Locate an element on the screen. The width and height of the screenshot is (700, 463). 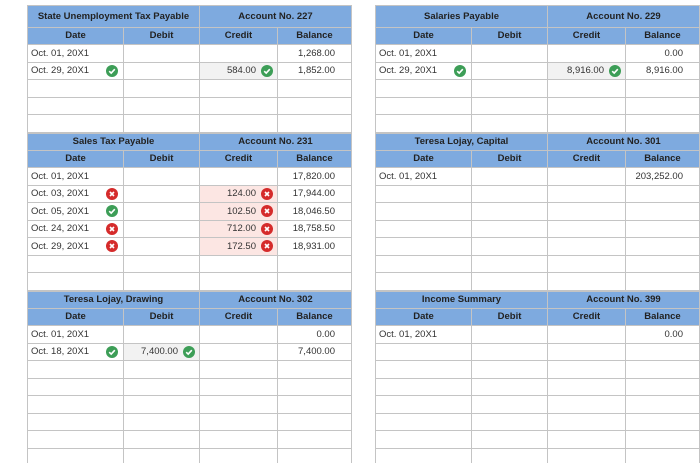
credit-cell-text: 8,916.00 is located at coordinates (585, 71).